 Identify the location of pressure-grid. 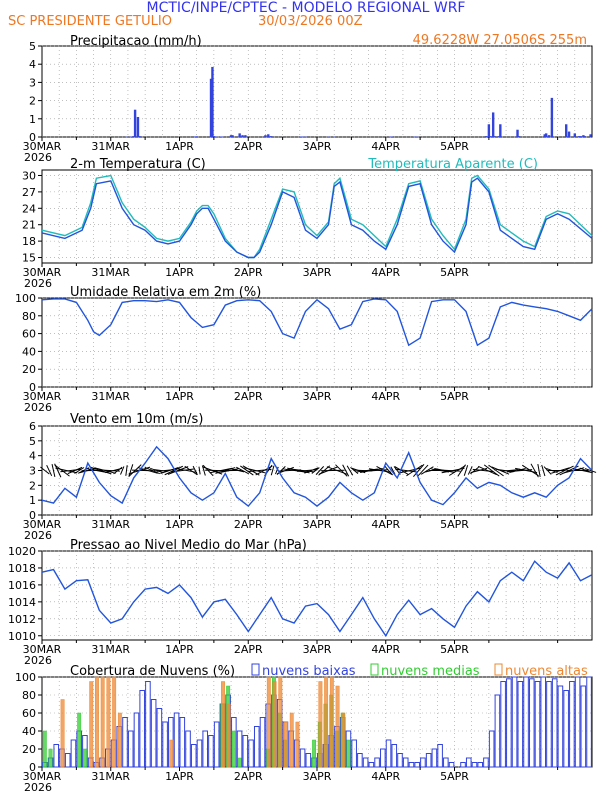
(317, 595).